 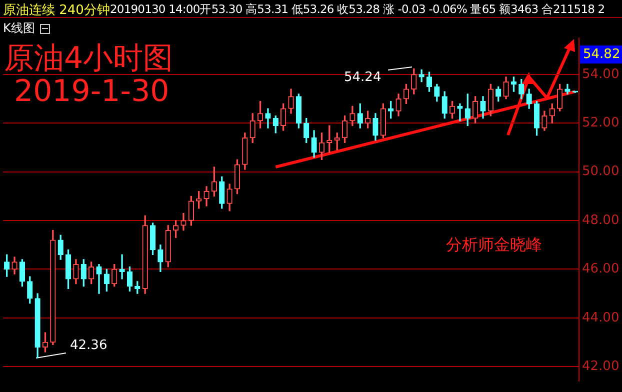 I want to click on y-tick-label: 42.00, so click(x=601, y=366).